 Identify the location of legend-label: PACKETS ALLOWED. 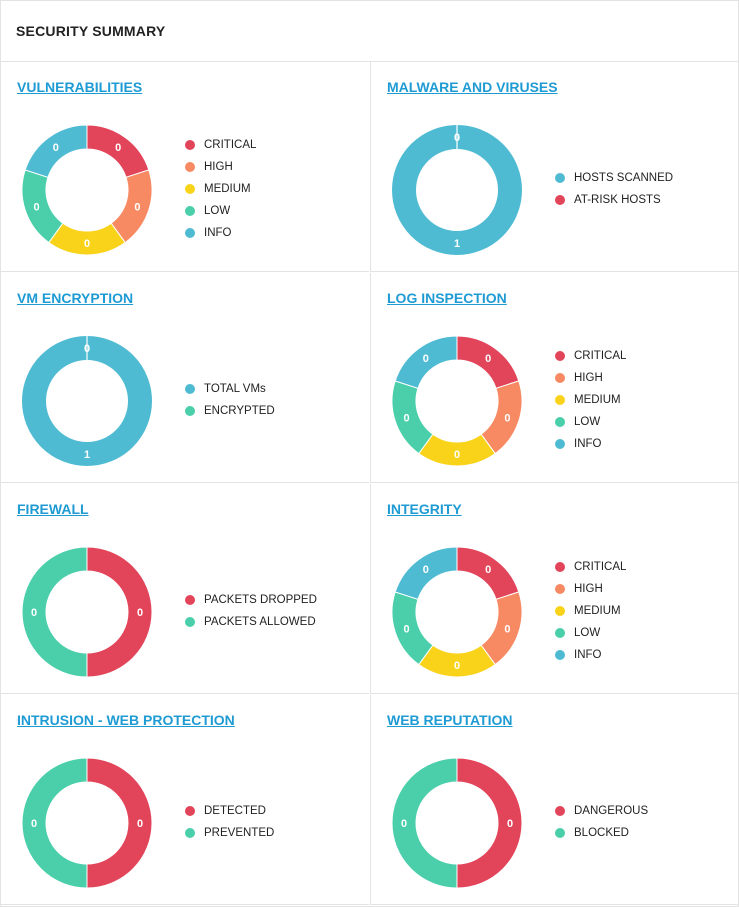
(260, 622).